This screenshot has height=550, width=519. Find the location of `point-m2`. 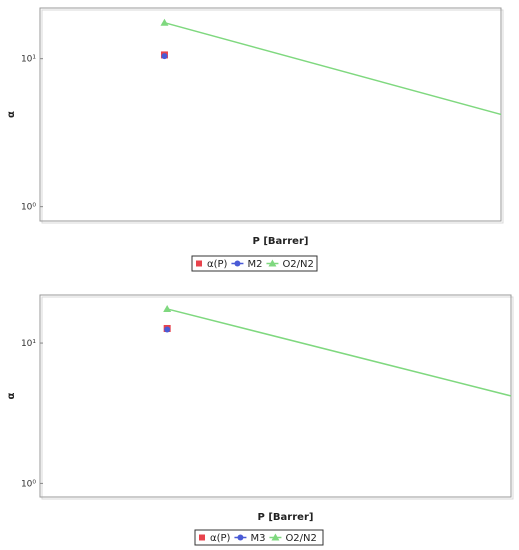

point-m2 is located at coordinates (164, 56).